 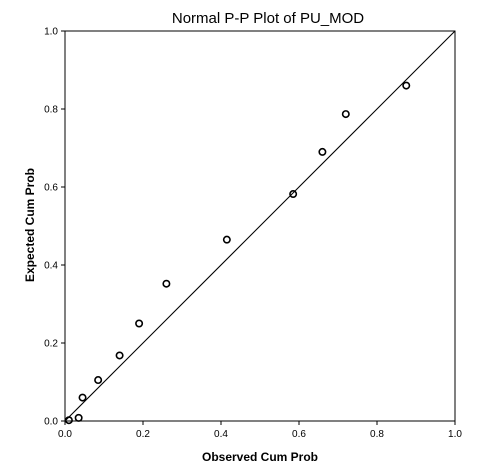 What do you see at coordinates (51, 188) in the screenshot?
I see `y-tick-label: 0.6` at bounding box center [51, 188].